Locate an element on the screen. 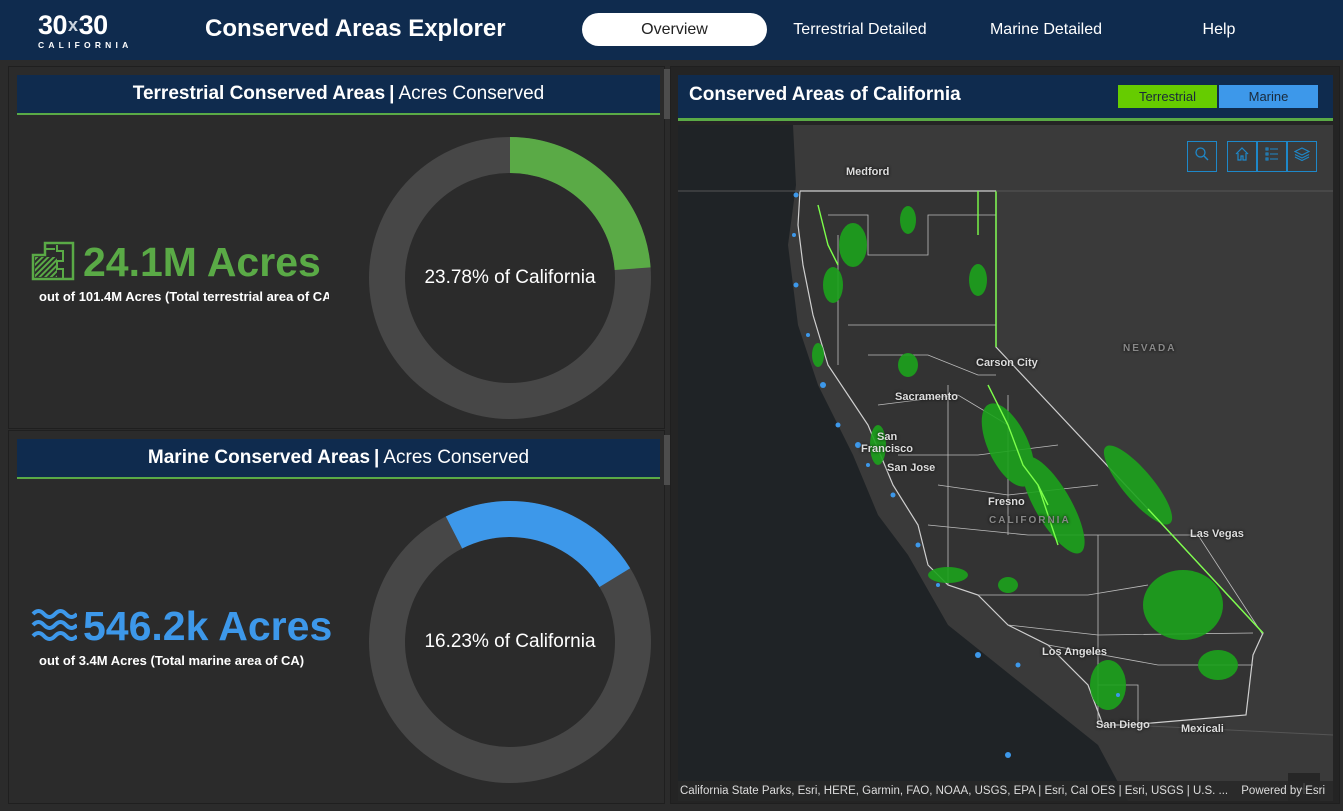 Image resolution: width=1343 pixels, height=811 pixels. terrestrial-title: Terrestrial Conserved Areas is located at coordinates (259, 93).